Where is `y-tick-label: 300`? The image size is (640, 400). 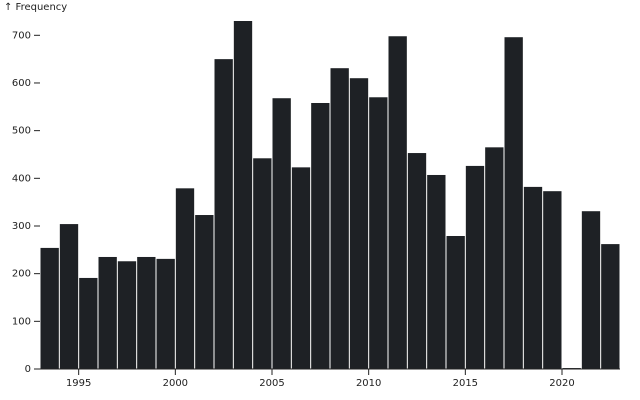 y-tick-label: 300 is located at coordinates (21, 226).